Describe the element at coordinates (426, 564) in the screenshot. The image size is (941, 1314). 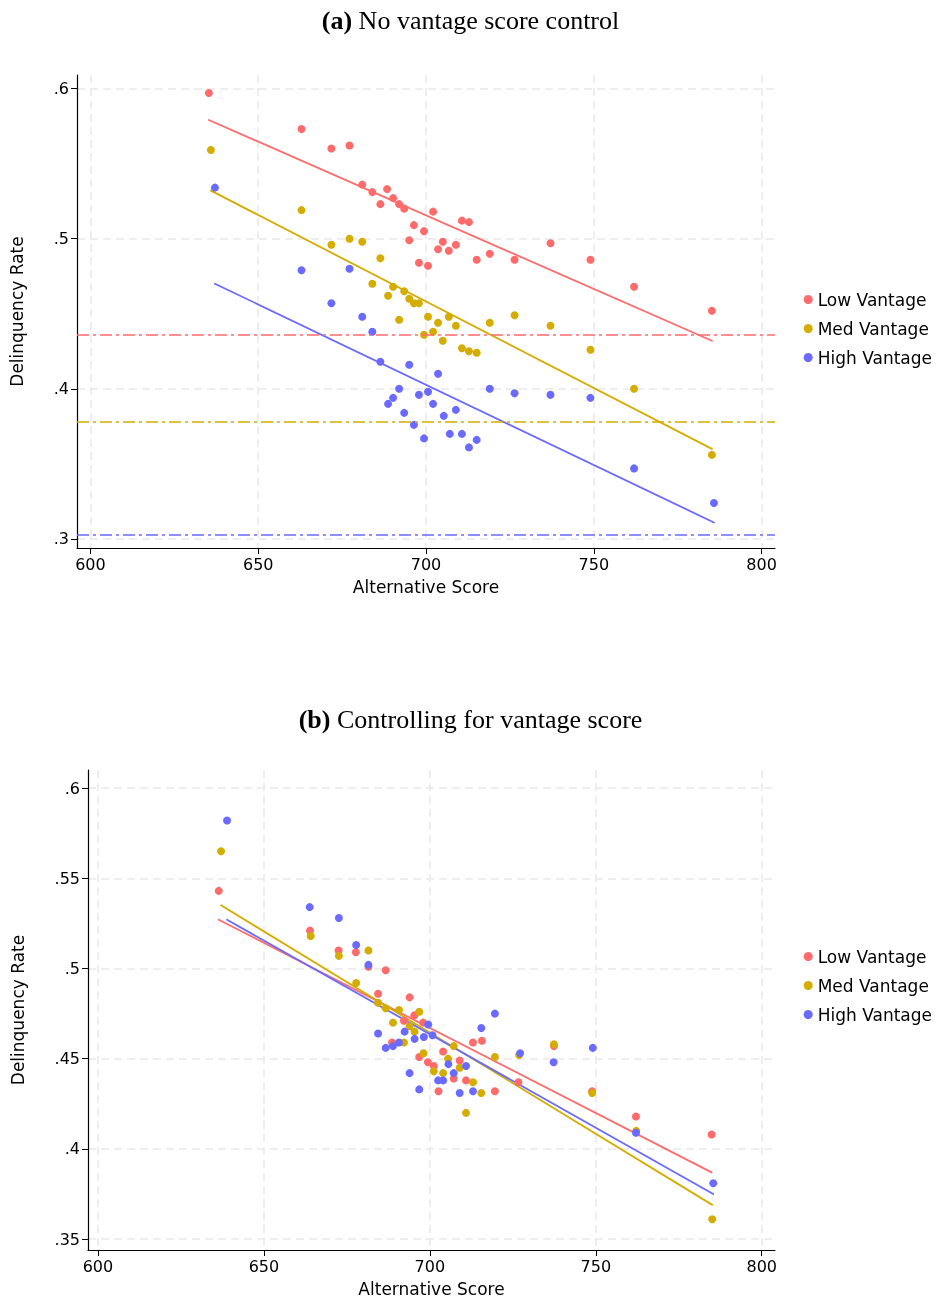
I see `x-tick-label: 700` at that location.